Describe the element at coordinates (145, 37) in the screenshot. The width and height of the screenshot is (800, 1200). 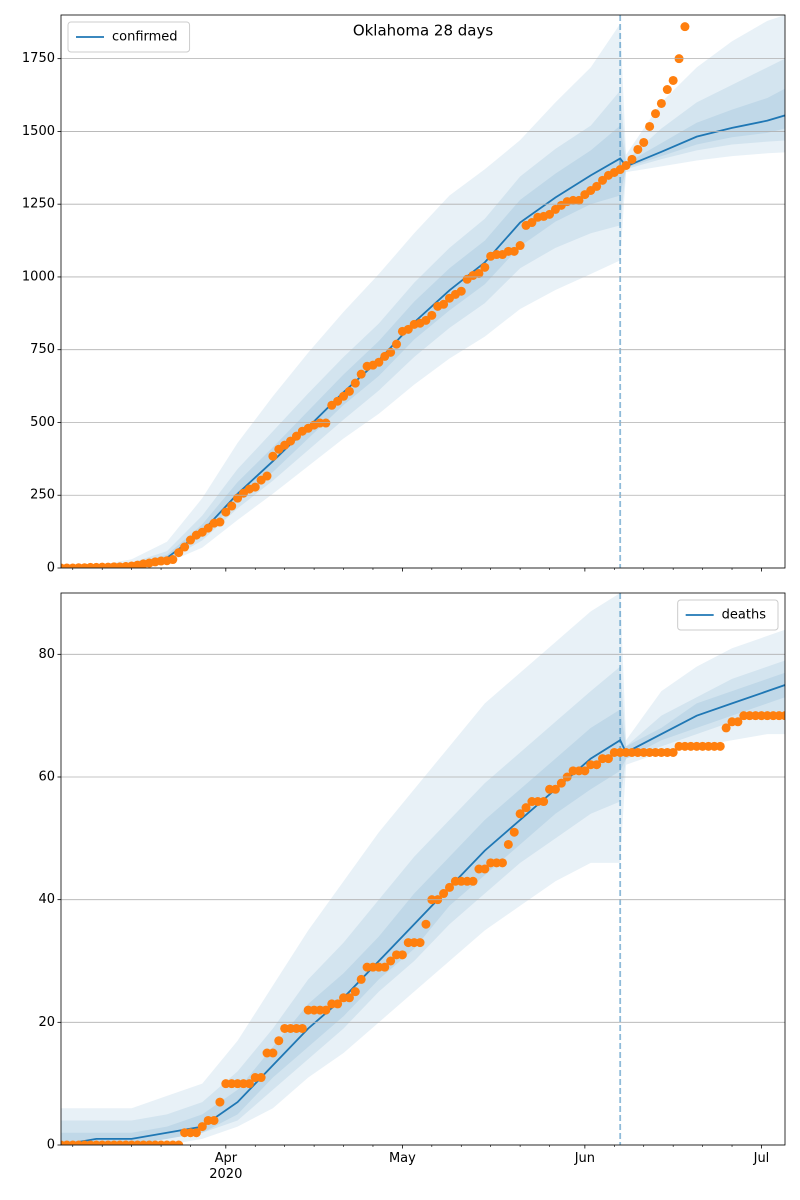
I see `legend-label: confirmed` at that location.